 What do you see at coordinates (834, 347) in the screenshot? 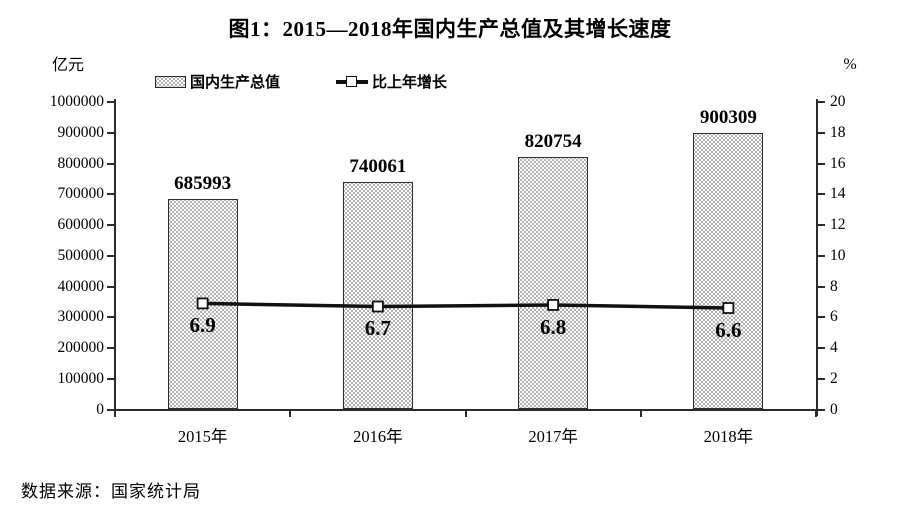
I see `y-axis-right-tick-label: 4` at bounding box center [834, 347].